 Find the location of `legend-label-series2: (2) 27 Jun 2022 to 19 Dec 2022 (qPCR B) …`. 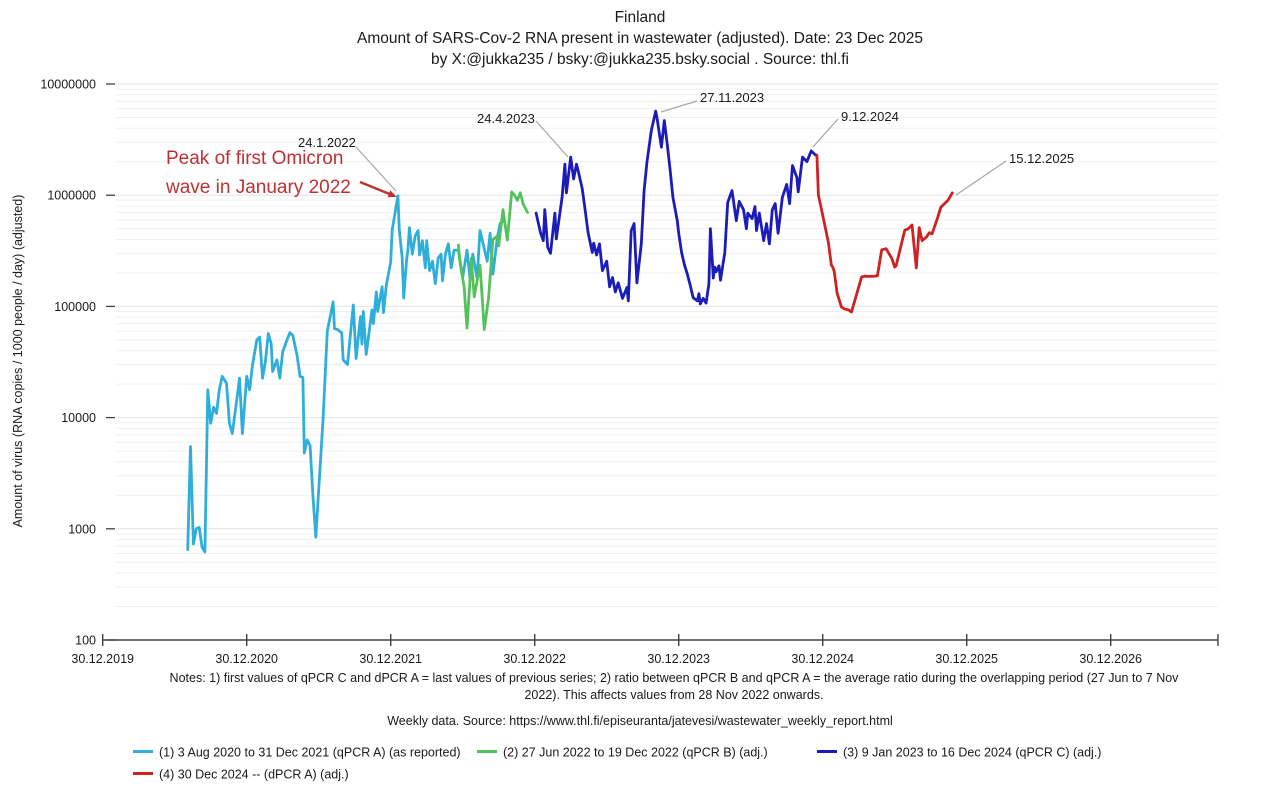

legend-label-series2: (2) 27 Jun 2022 to 19 Dec 2022 (qPCR B) … is located at coordinates (635, 752).